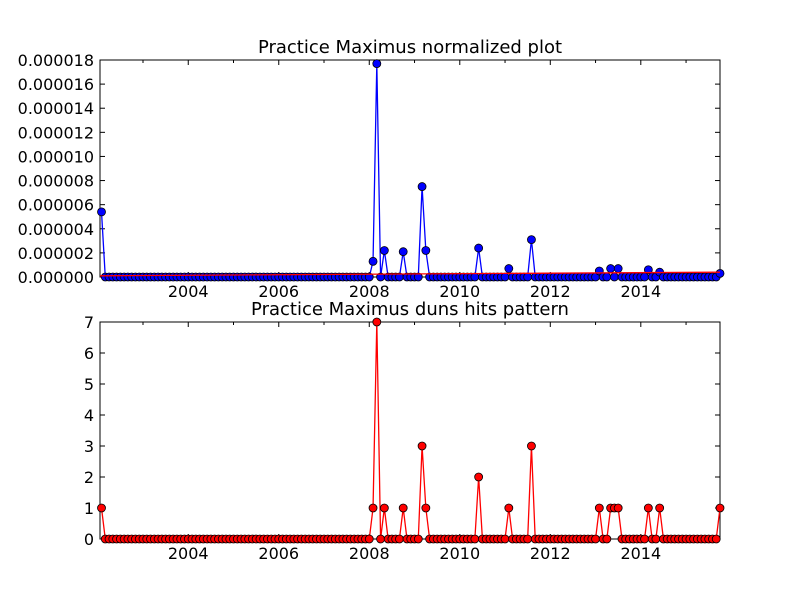  Describe the element at coordinates (56, 60) in the screenshot. I see `y-tick-label: 0.000018` at that location.